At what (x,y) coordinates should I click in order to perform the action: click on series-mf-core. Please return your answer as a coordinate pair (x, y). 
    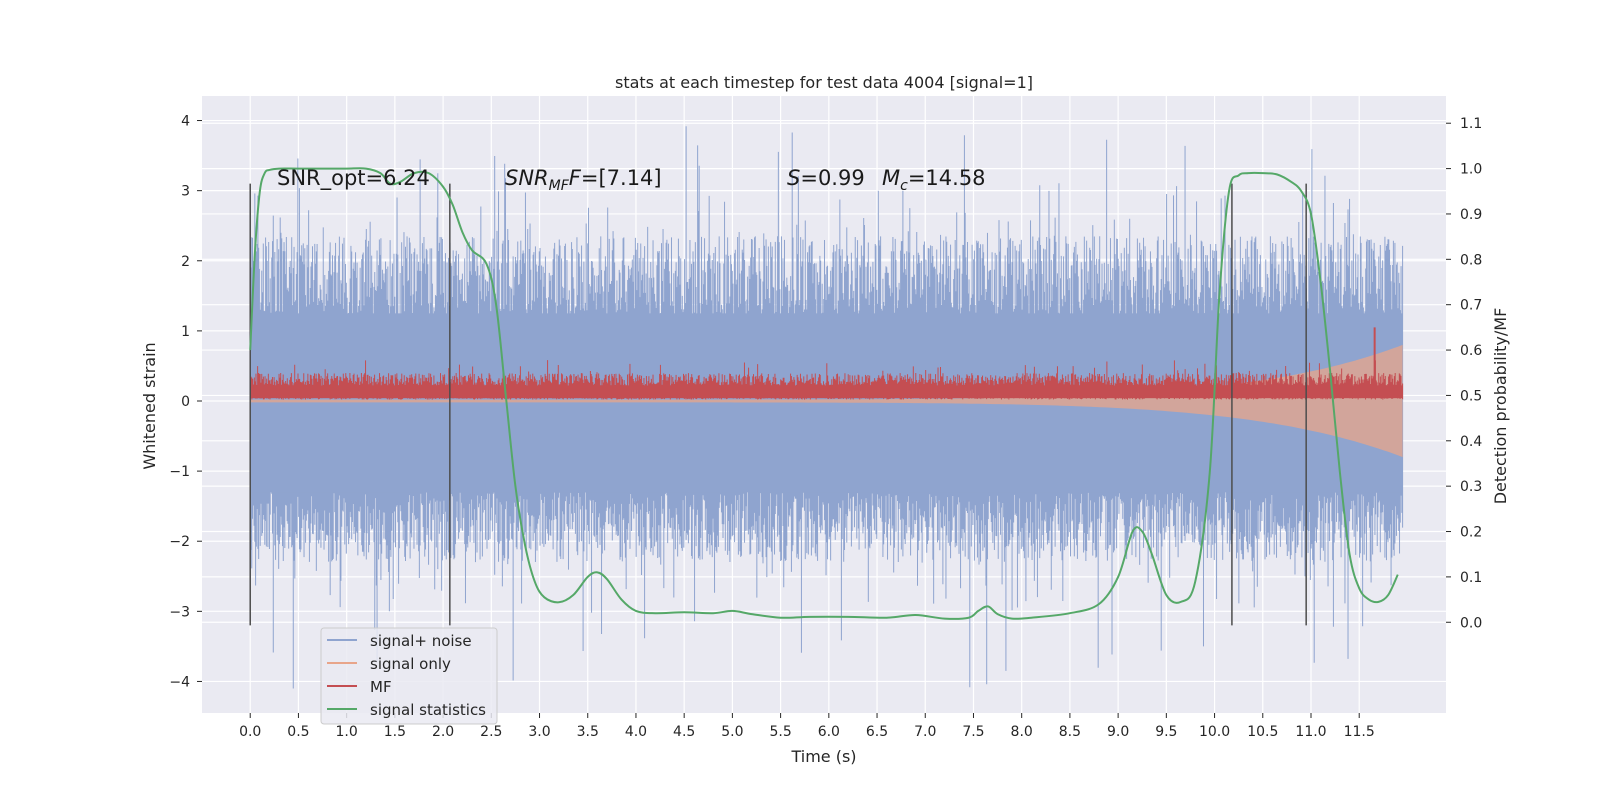
    Looking at the image, I should click on (826, 392).